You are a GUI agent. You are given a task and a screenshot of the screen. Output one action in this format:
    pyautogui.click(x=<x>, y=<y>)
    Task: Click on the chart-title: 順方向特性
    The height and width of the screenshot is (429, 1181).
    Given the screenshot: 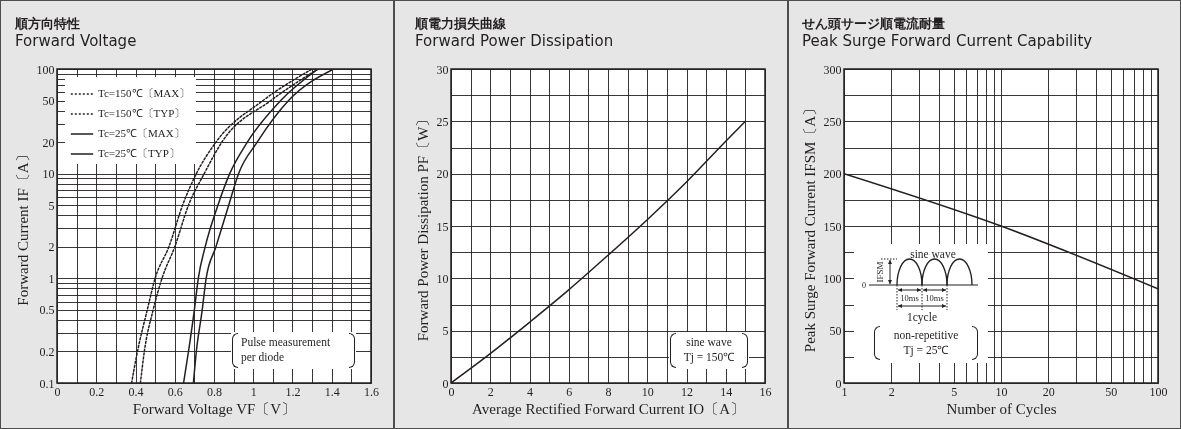 What is the action you would take?
    pyautogui.click(x=47, y=23)
    